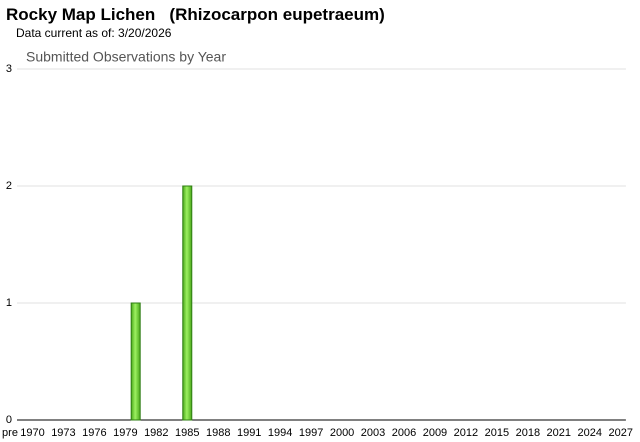 This screenshot has height=442, width=640. I want to click on x-tick-label: 1997, so click(311, 433).